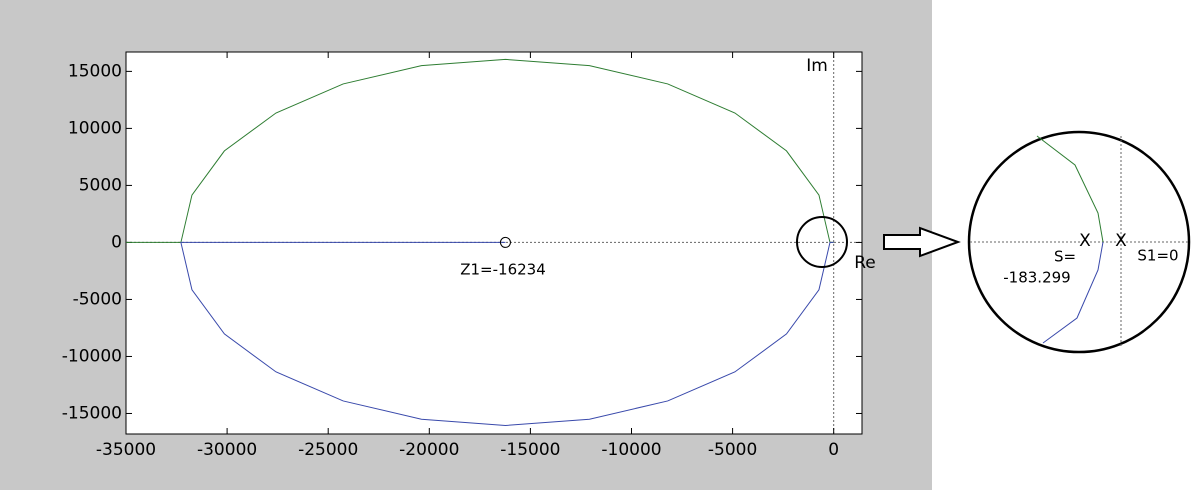 The width and height of the screenshot is (1196, 496). What do you see at coordinates (1036, 278) in the screenshot?
I see `inset-label: -183.299` at bounding box center [1036, 278].